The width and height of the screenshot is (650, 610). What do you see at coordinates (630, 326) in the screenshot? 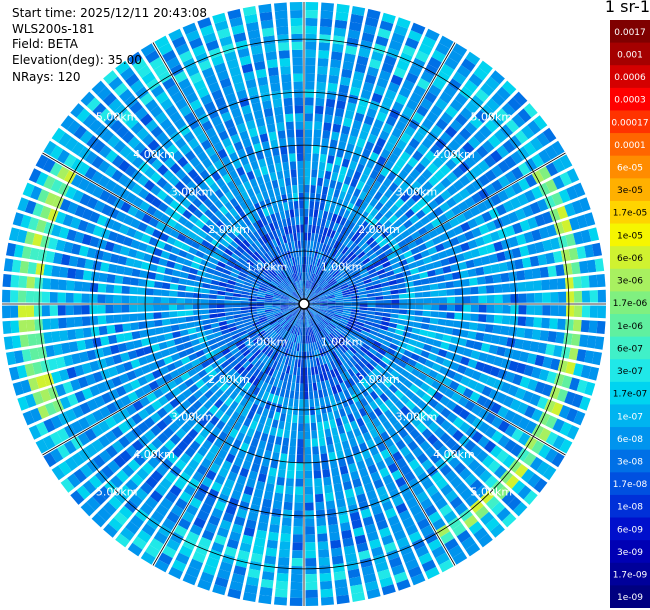
I see `colorbar-cell` at bounding box center [630, 326].